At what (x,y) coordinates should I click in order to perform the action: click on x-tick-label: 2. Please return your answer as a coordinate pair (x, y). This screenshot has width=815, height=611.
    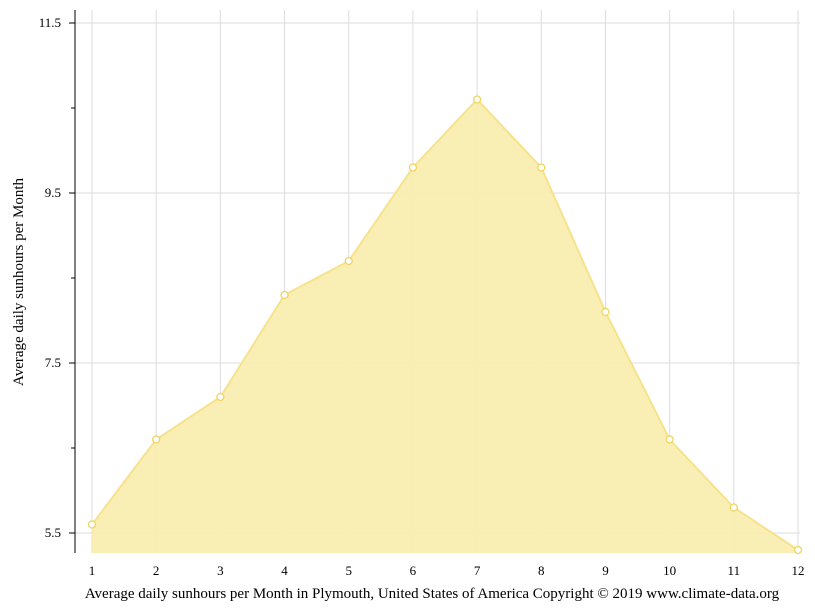
    Looking at the image, I should click on (156, 570).